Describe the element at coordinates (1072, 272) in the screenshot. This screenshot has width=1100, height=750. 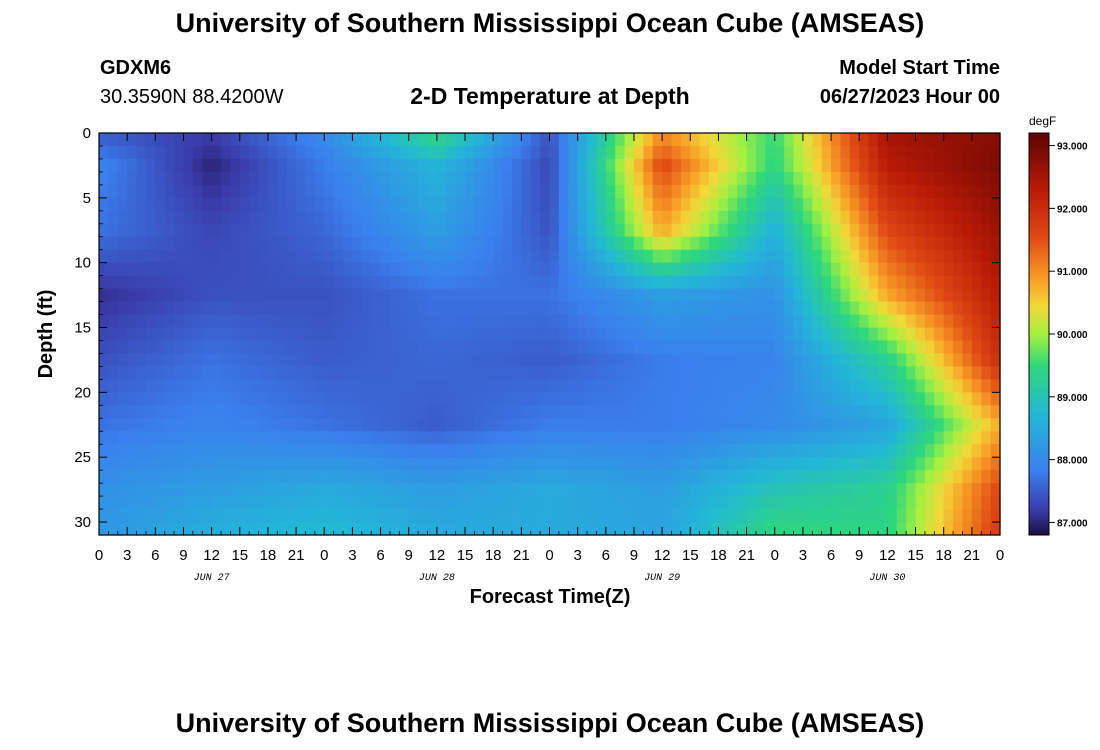
I see `colorbar-tick-label: 91.000` at that location.